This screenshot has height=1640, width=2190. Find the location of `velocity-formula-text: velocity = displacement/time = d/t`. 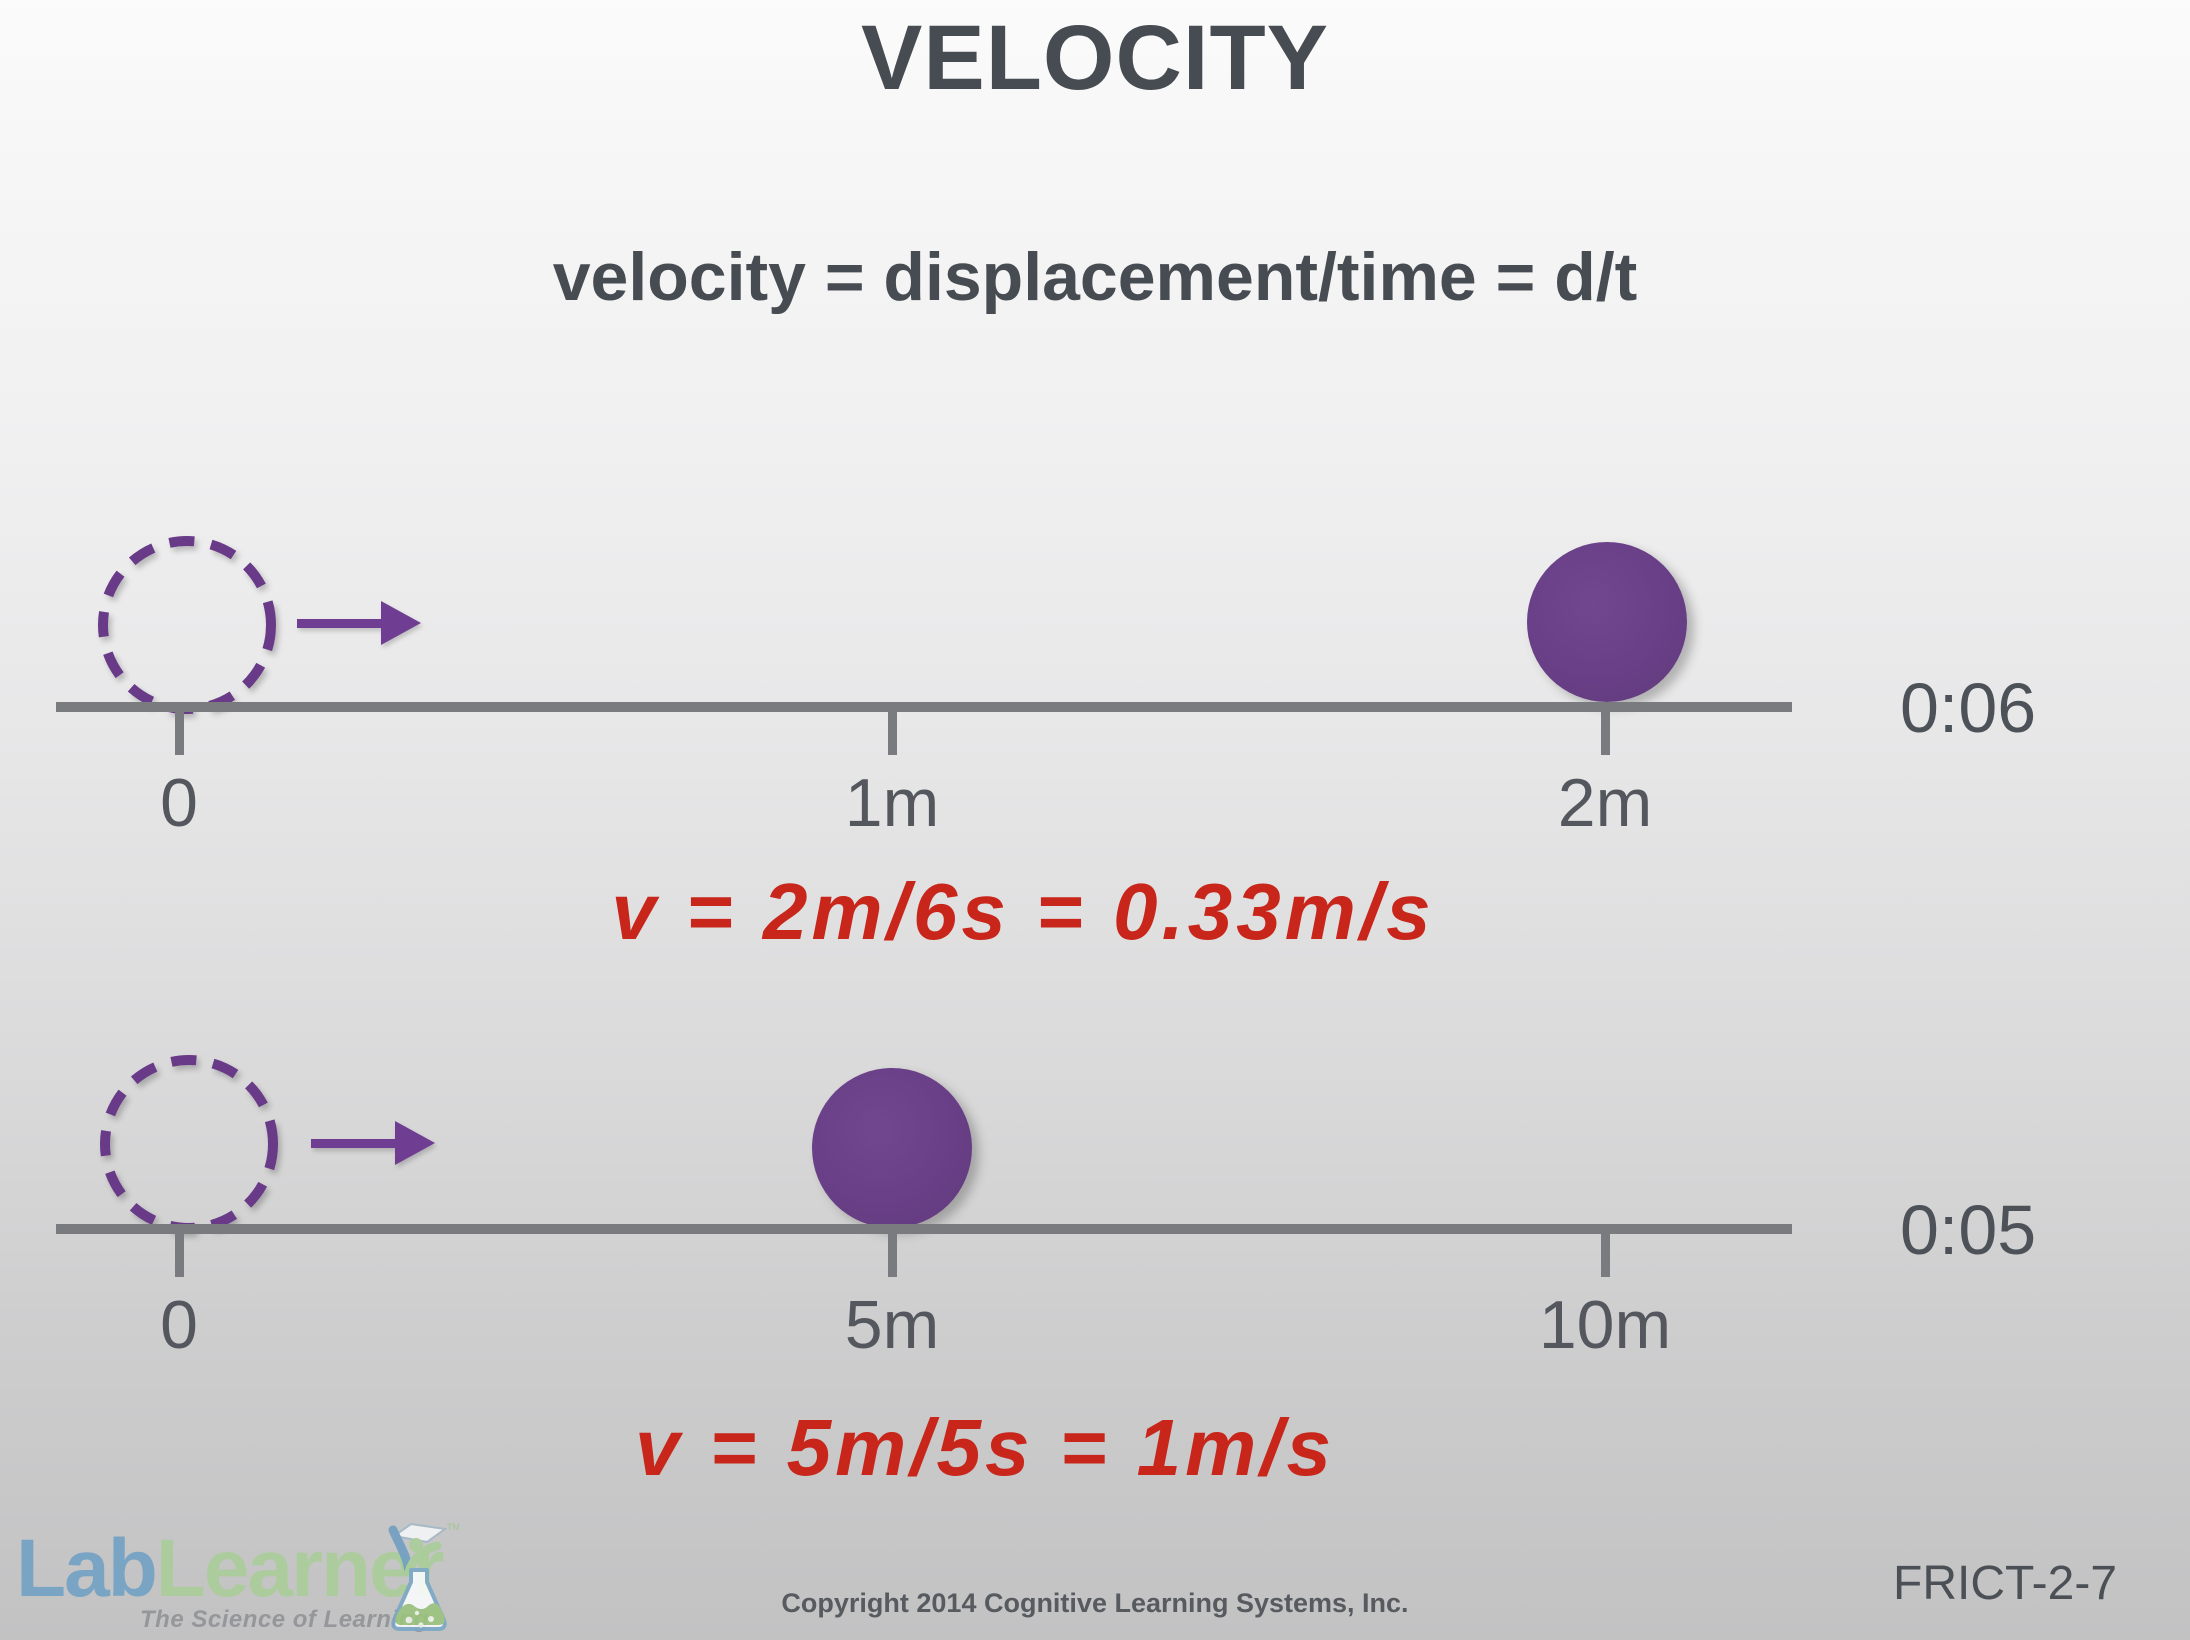

velocity-formula-text: velocity = displacement/time = d/t is located at coordinates (1095, 277).